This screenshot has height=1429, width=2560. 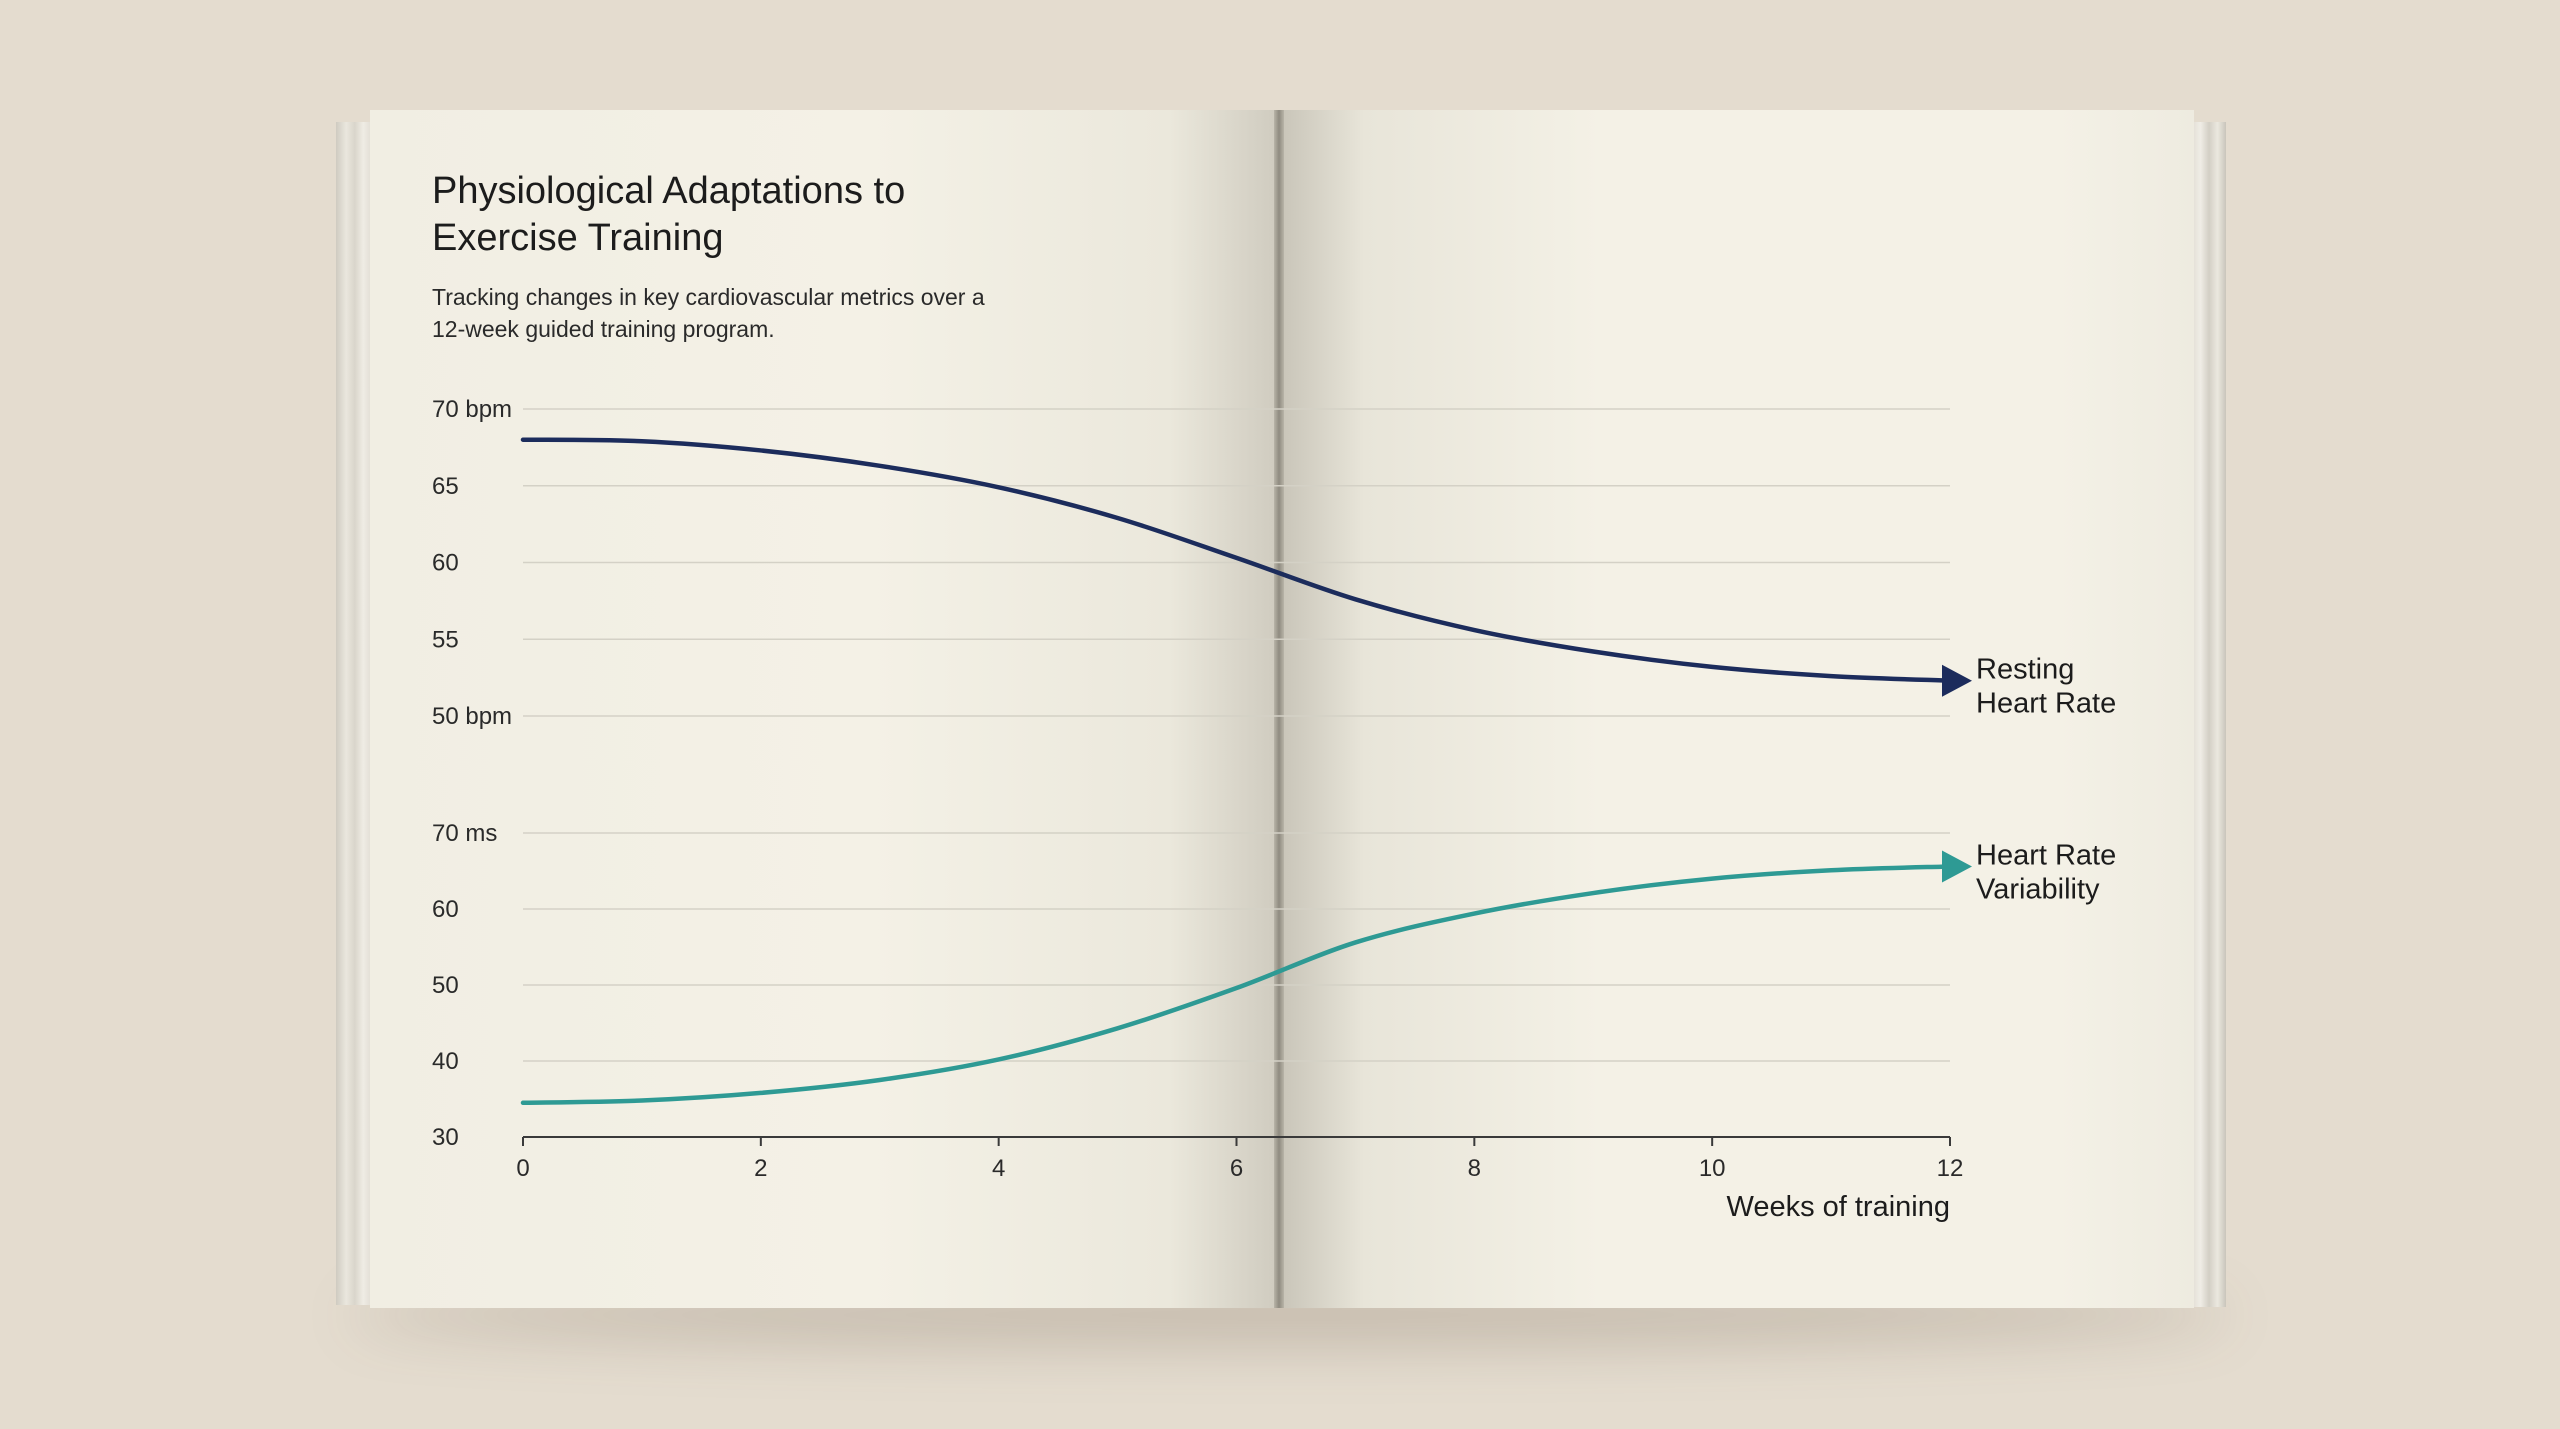 What do you see at coordinates (445, 563) in the screenshot?
I see `resting-hr-y-tick-label: 60` at bounding box center [445, 563].